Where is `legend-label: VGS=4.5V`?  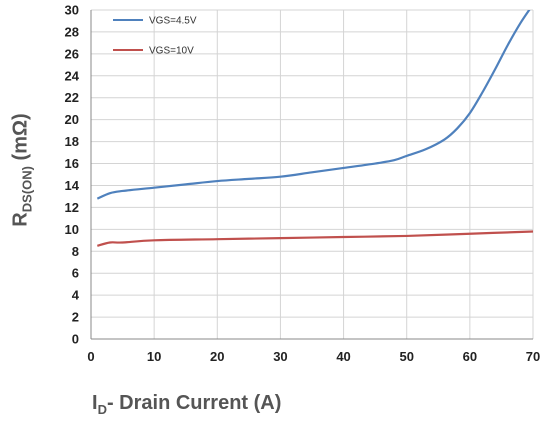
legend-label: VGS=4.5V is located at coordinates (173, 21).